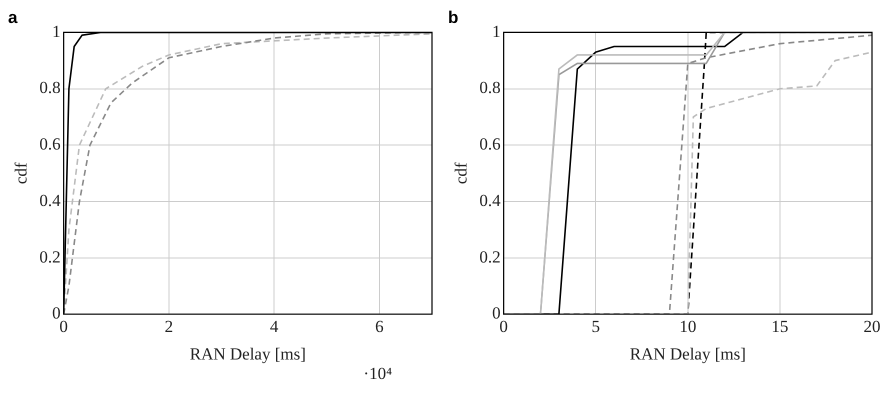 Image resolution: width=892 pixels, height=403 pixels. I want to click on chart-title: b, so click(453, 17).